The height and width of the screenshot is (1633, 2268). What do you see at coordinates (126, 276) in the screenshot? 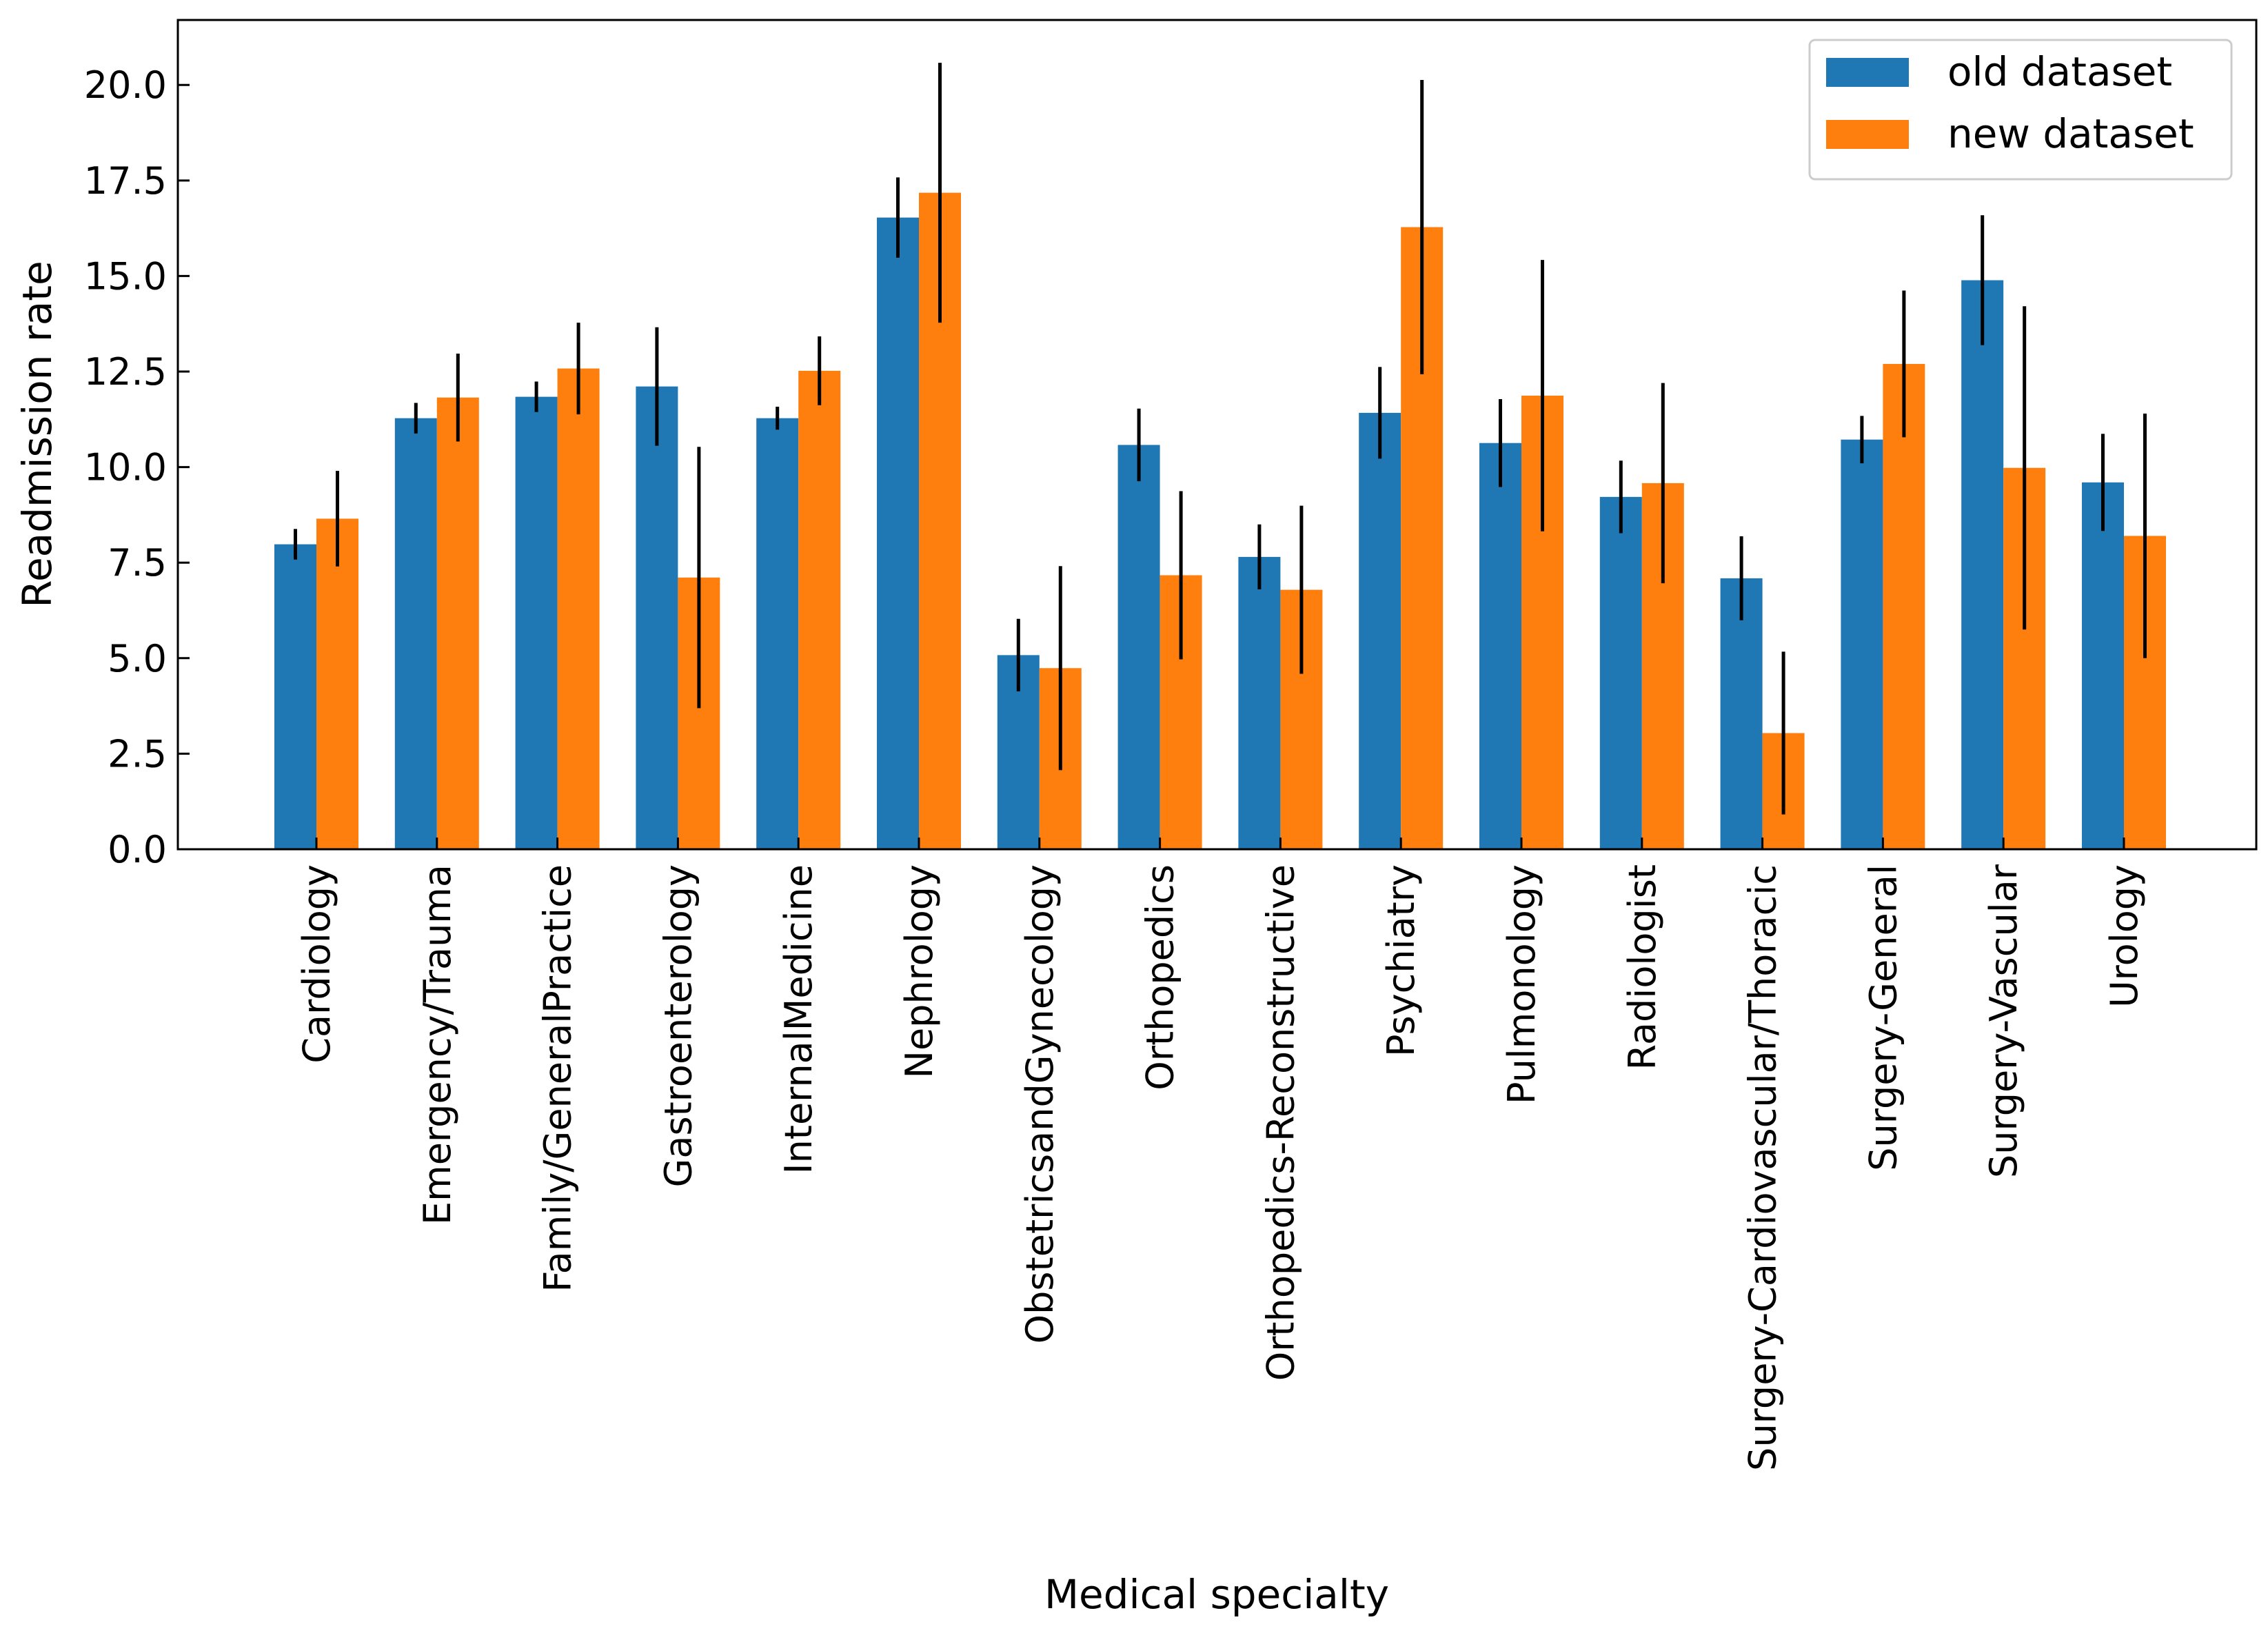
I see `y-tick-label: 15.0` at bounding box center [126, 276].